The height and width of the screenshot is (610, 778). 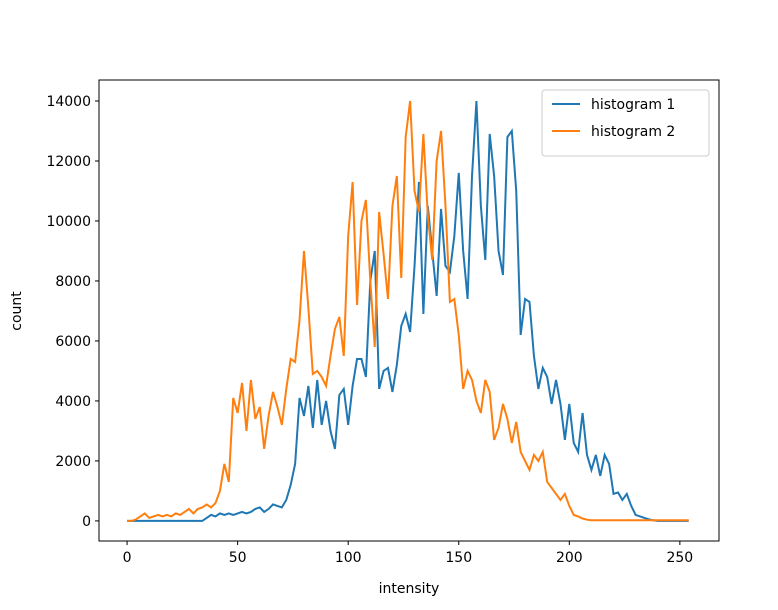 What do you see at coordinates (679, 558) in the screenshot?
I see `x-tick-label: 250` at bounding box center [679, 558].